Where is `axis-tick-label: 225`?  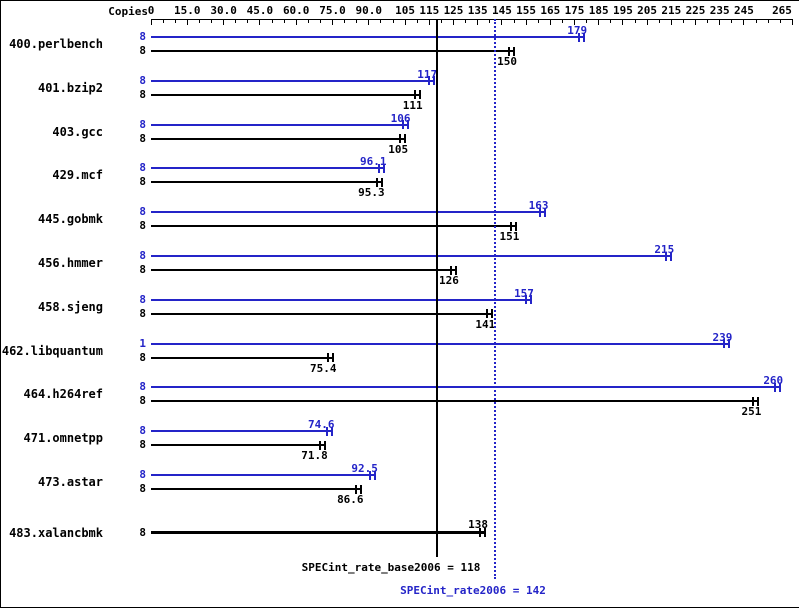 axis-tick-label: 225 is located at coordinates (695, 10).